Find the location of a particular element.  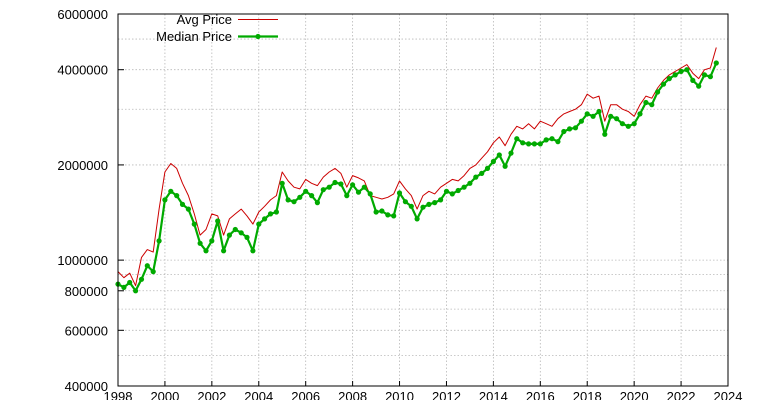

x-tick-label: 2024 is located at coordinates (728, 394).